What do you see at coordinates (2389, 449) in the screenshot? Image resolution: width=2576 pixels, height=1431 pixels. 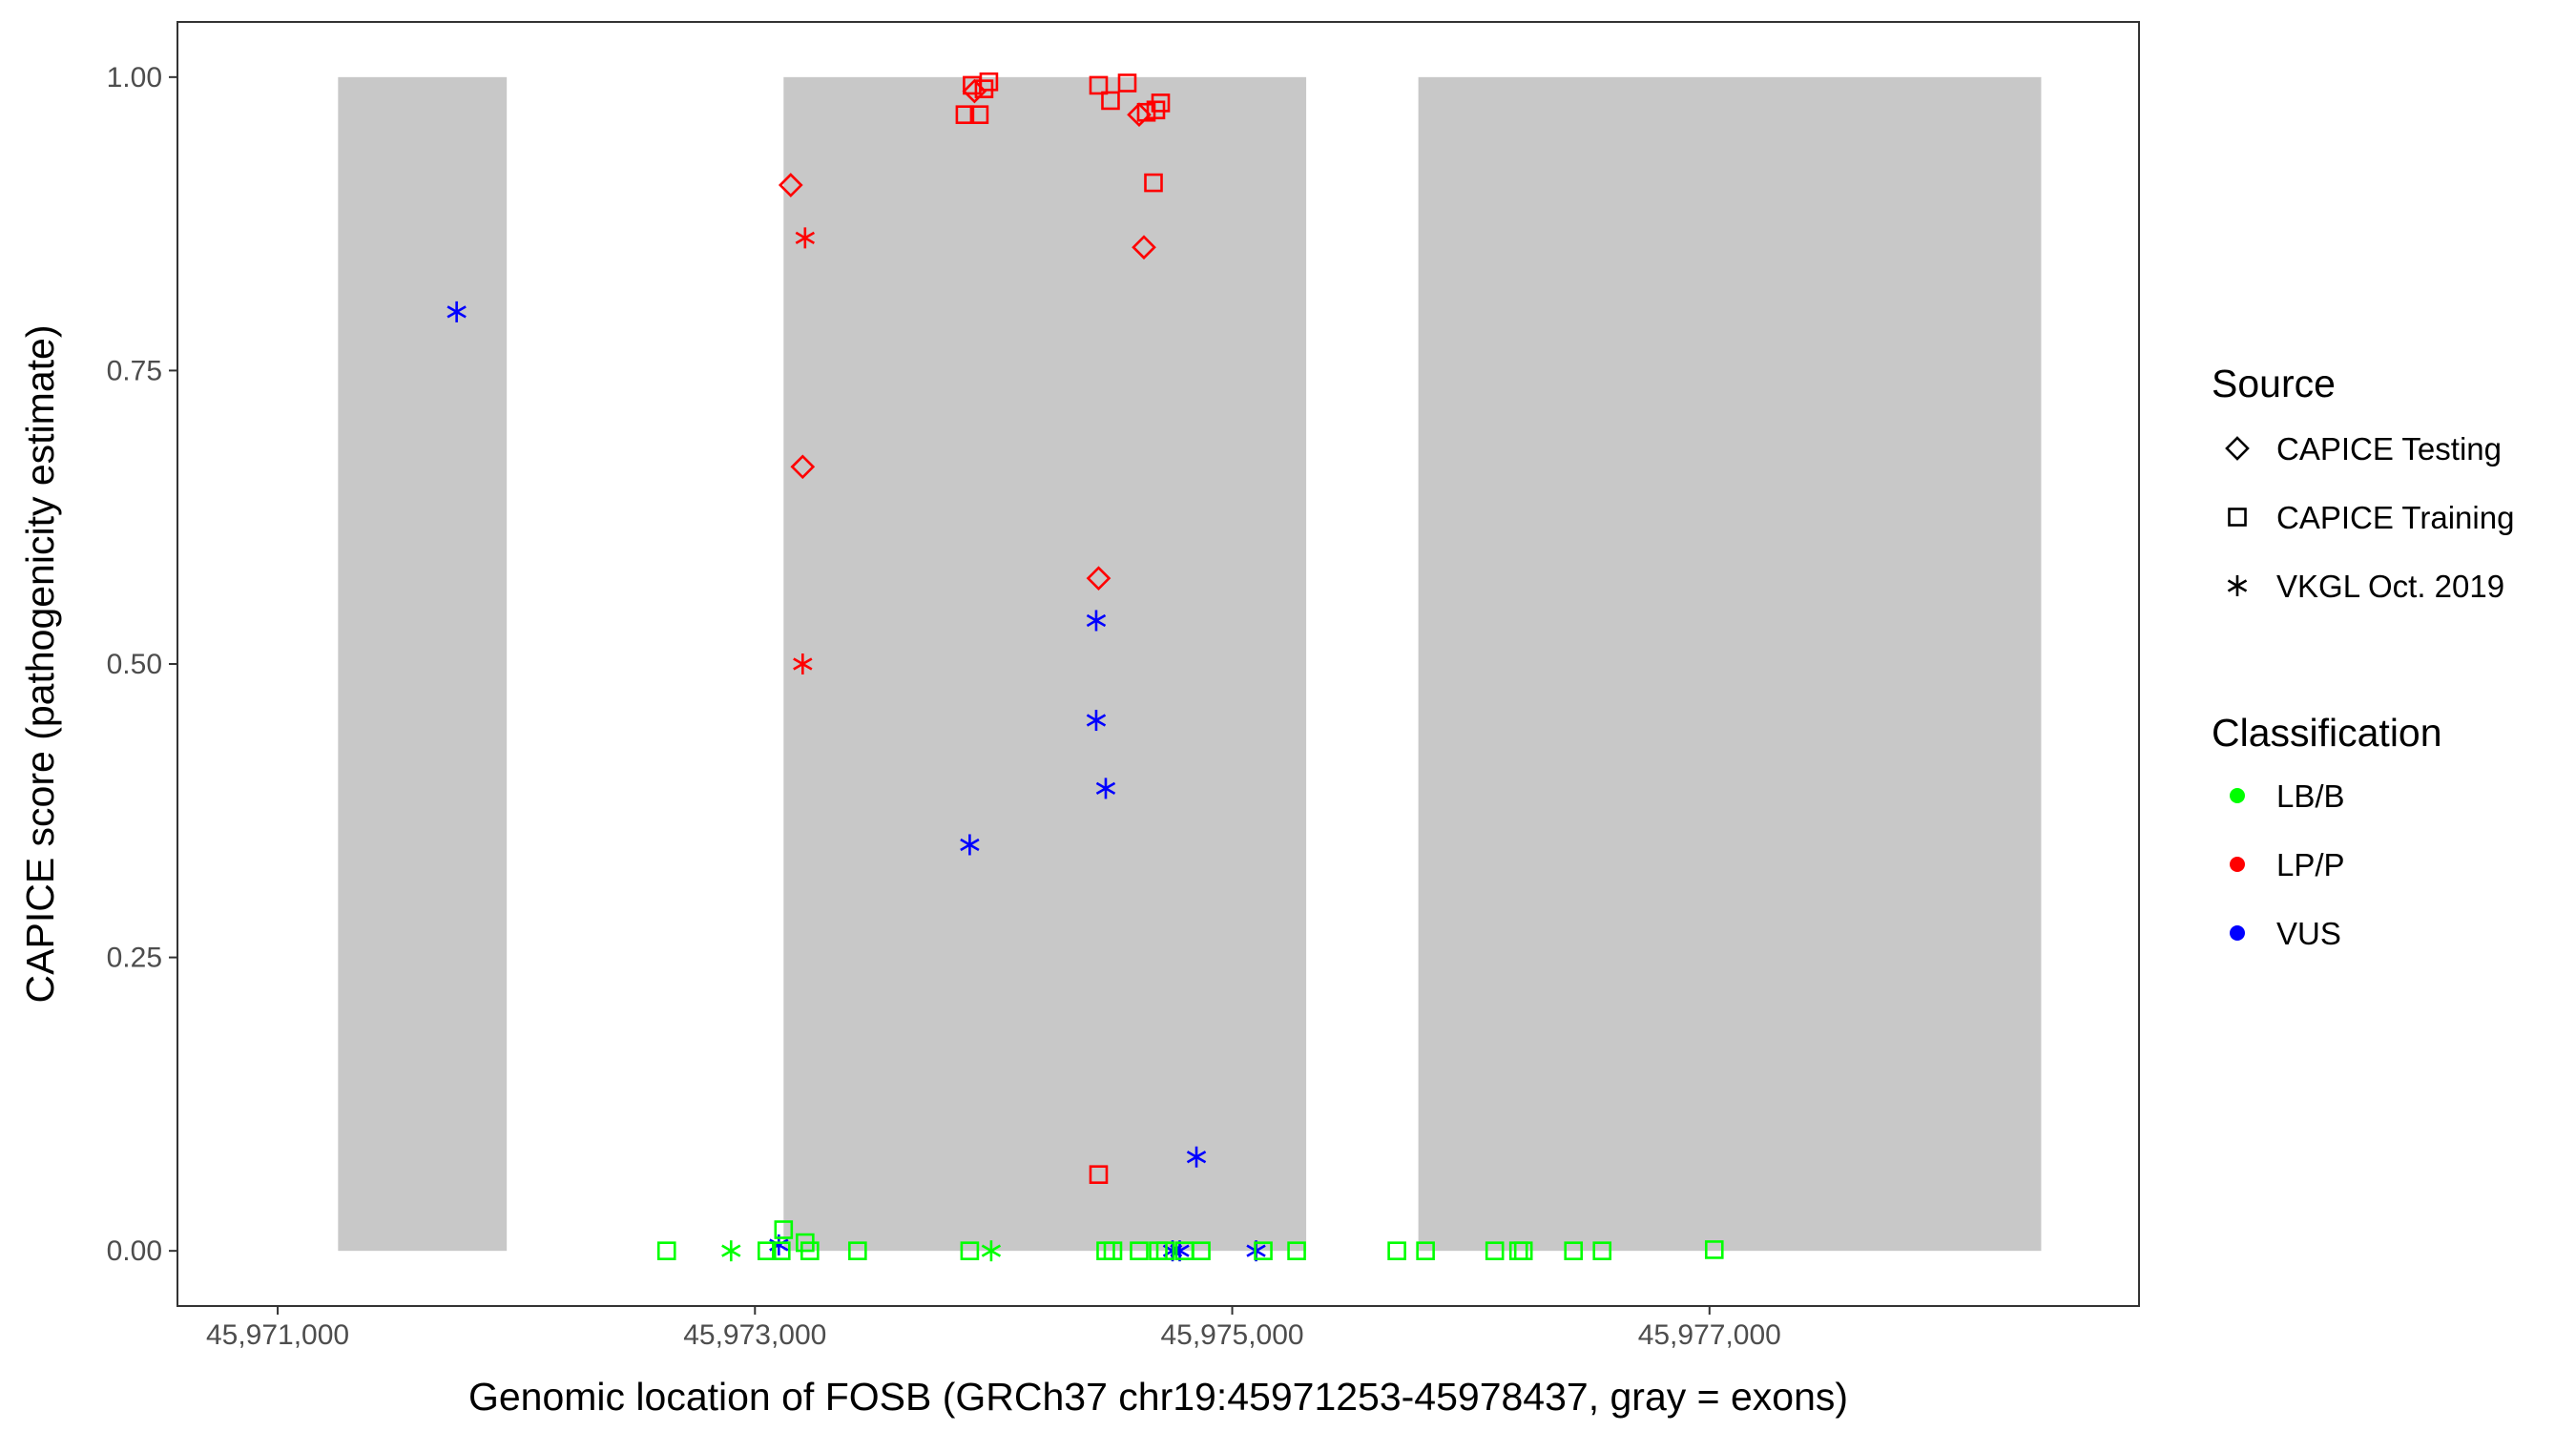 I see `legend-source-label: CAPICE Testing` at bounding box center [2389, 449].